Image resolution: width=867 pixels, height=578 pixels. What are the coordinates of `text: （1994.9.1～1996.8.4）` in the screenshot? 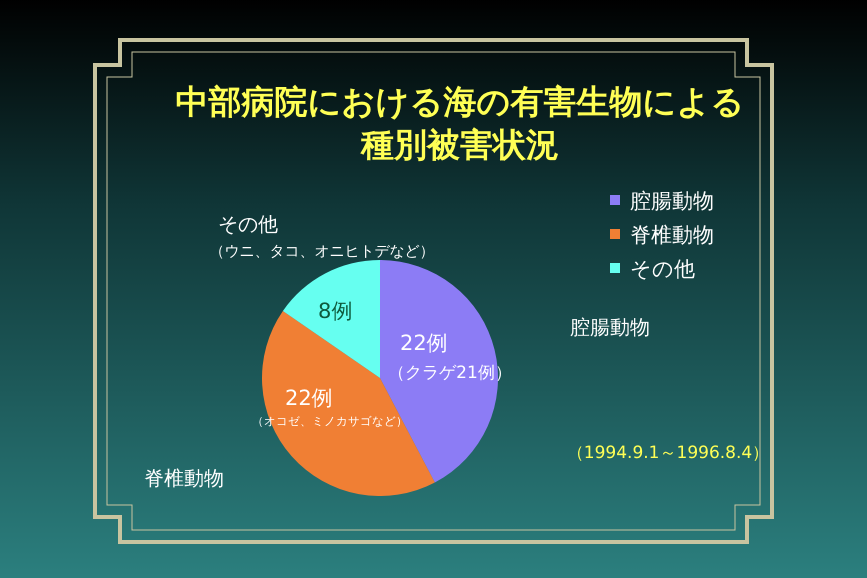 It's located at (668, 453).